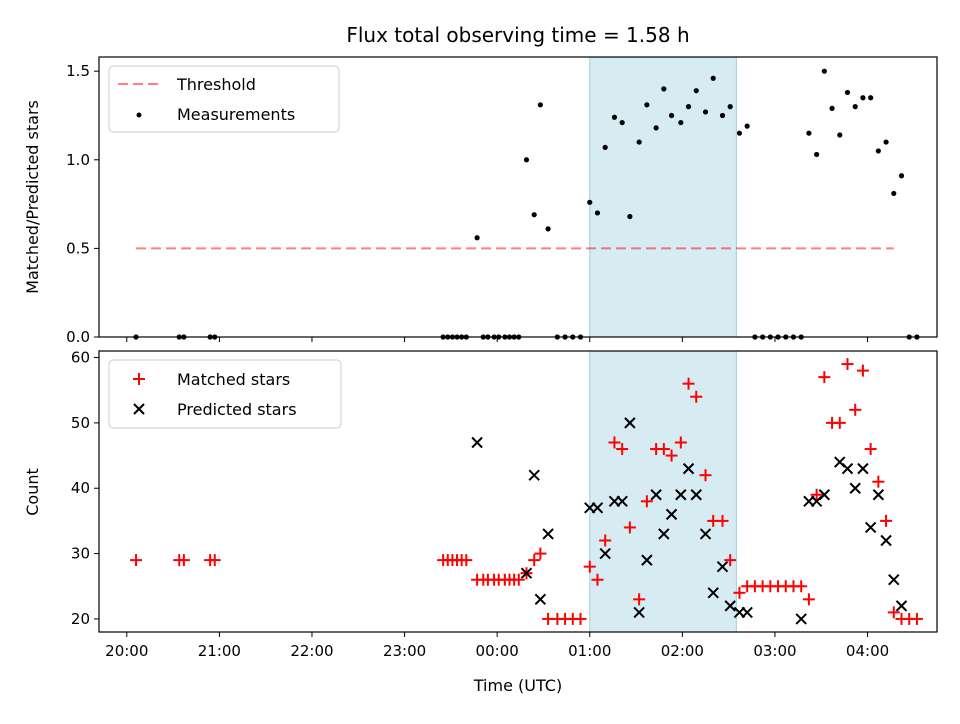  What do you see at coordinates (80, 554) in the screenshot?
I see `bottom-y-tick-label: 30` at bounding box center [80, 554].